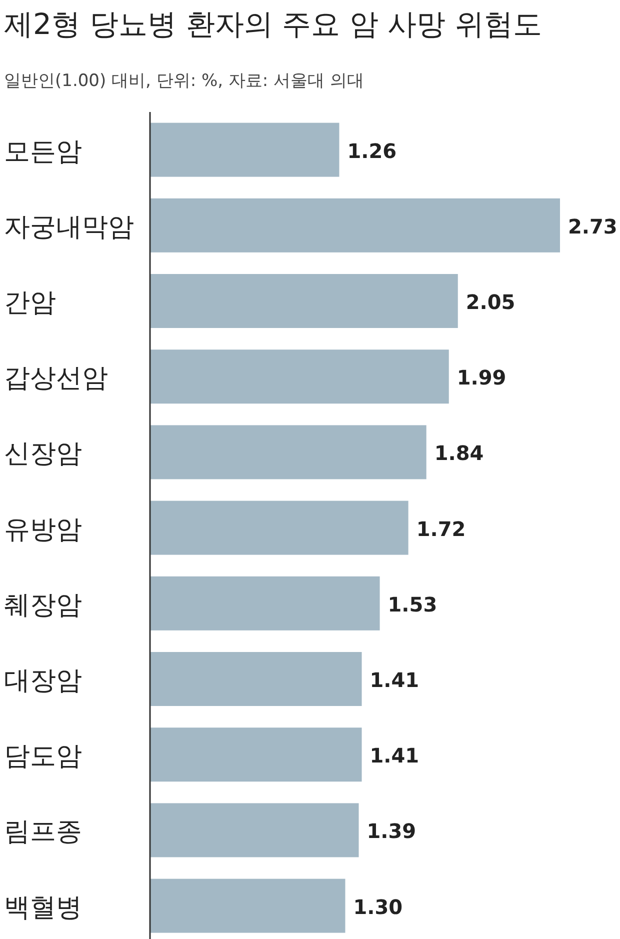 The image size is (620, 939). I want to click on category-label: 모든암, so click(43, 151).